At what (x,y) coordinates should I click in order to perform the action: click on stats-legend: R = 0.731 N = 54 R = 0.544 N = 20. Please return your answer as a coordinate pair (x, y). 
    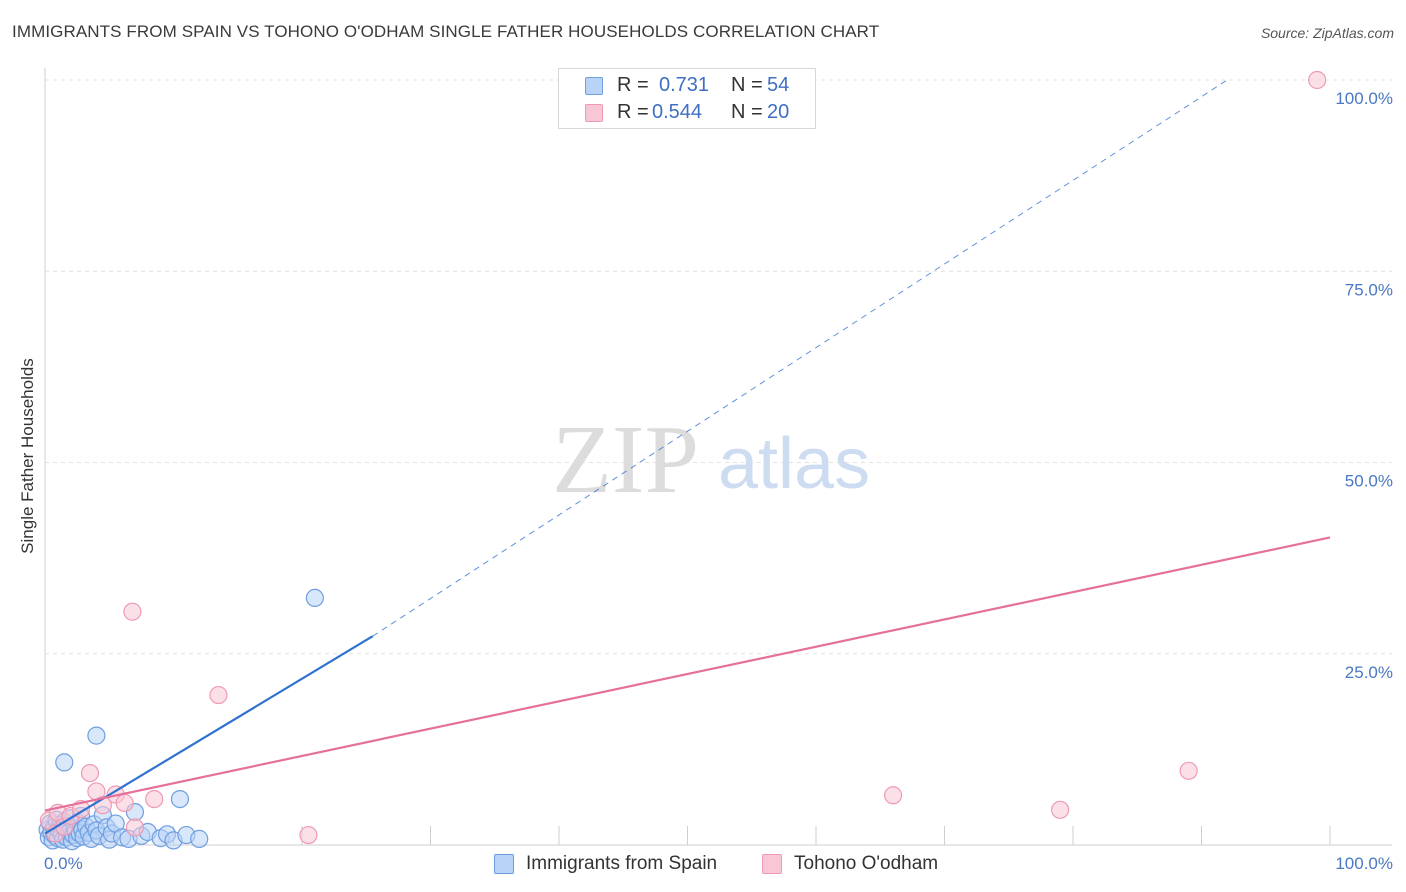
    Looking at the image, I should click on (687, 98).